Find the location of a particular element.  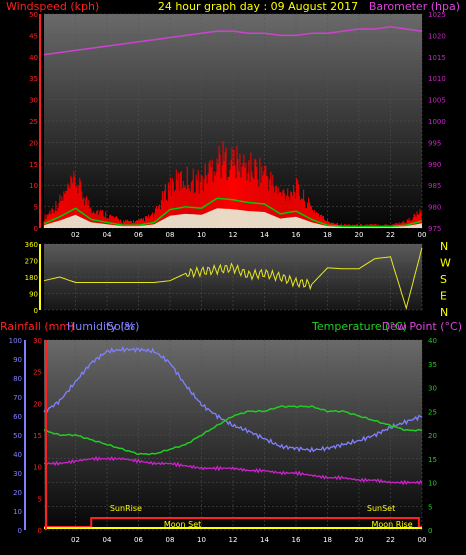

humidity-tick-label: 30 is located at coordinates (17, 474).